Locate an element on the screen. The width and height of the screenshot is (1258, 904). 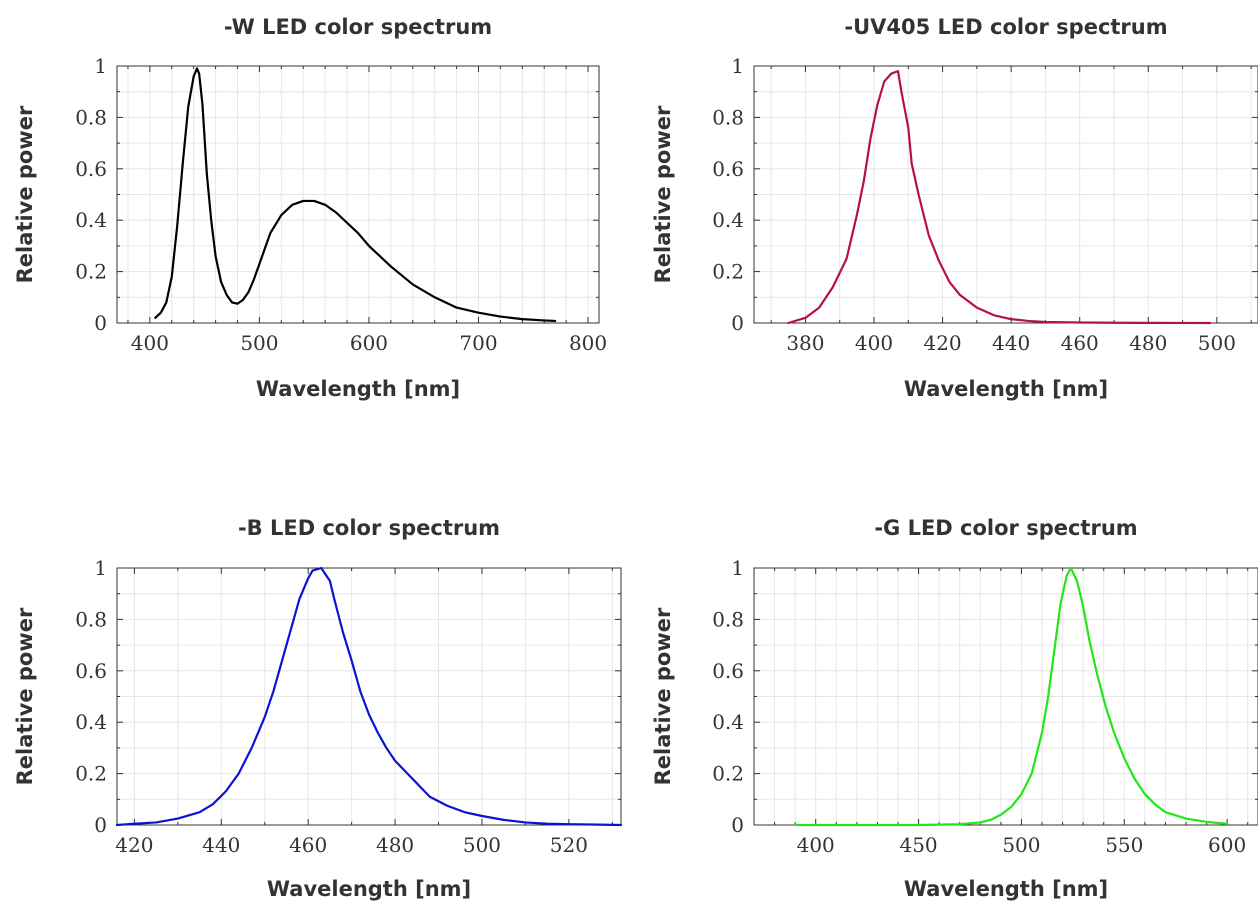
chart-title: -W LED color spectrum is located at coordinates (358, 27).